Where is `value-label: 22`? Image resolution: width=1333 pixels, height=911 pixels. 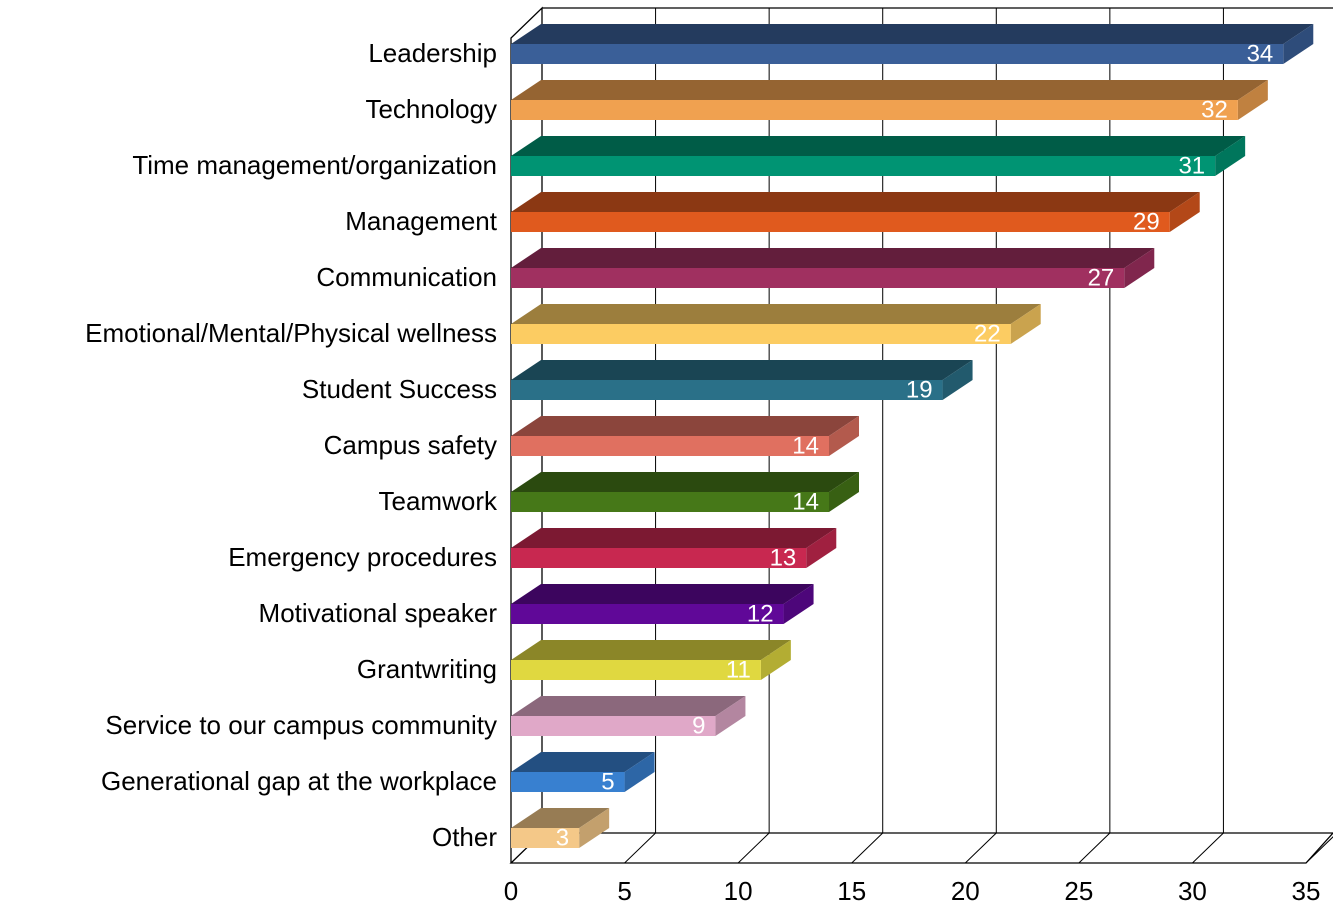
value-label: 22 is located at coordinates (987, 333).